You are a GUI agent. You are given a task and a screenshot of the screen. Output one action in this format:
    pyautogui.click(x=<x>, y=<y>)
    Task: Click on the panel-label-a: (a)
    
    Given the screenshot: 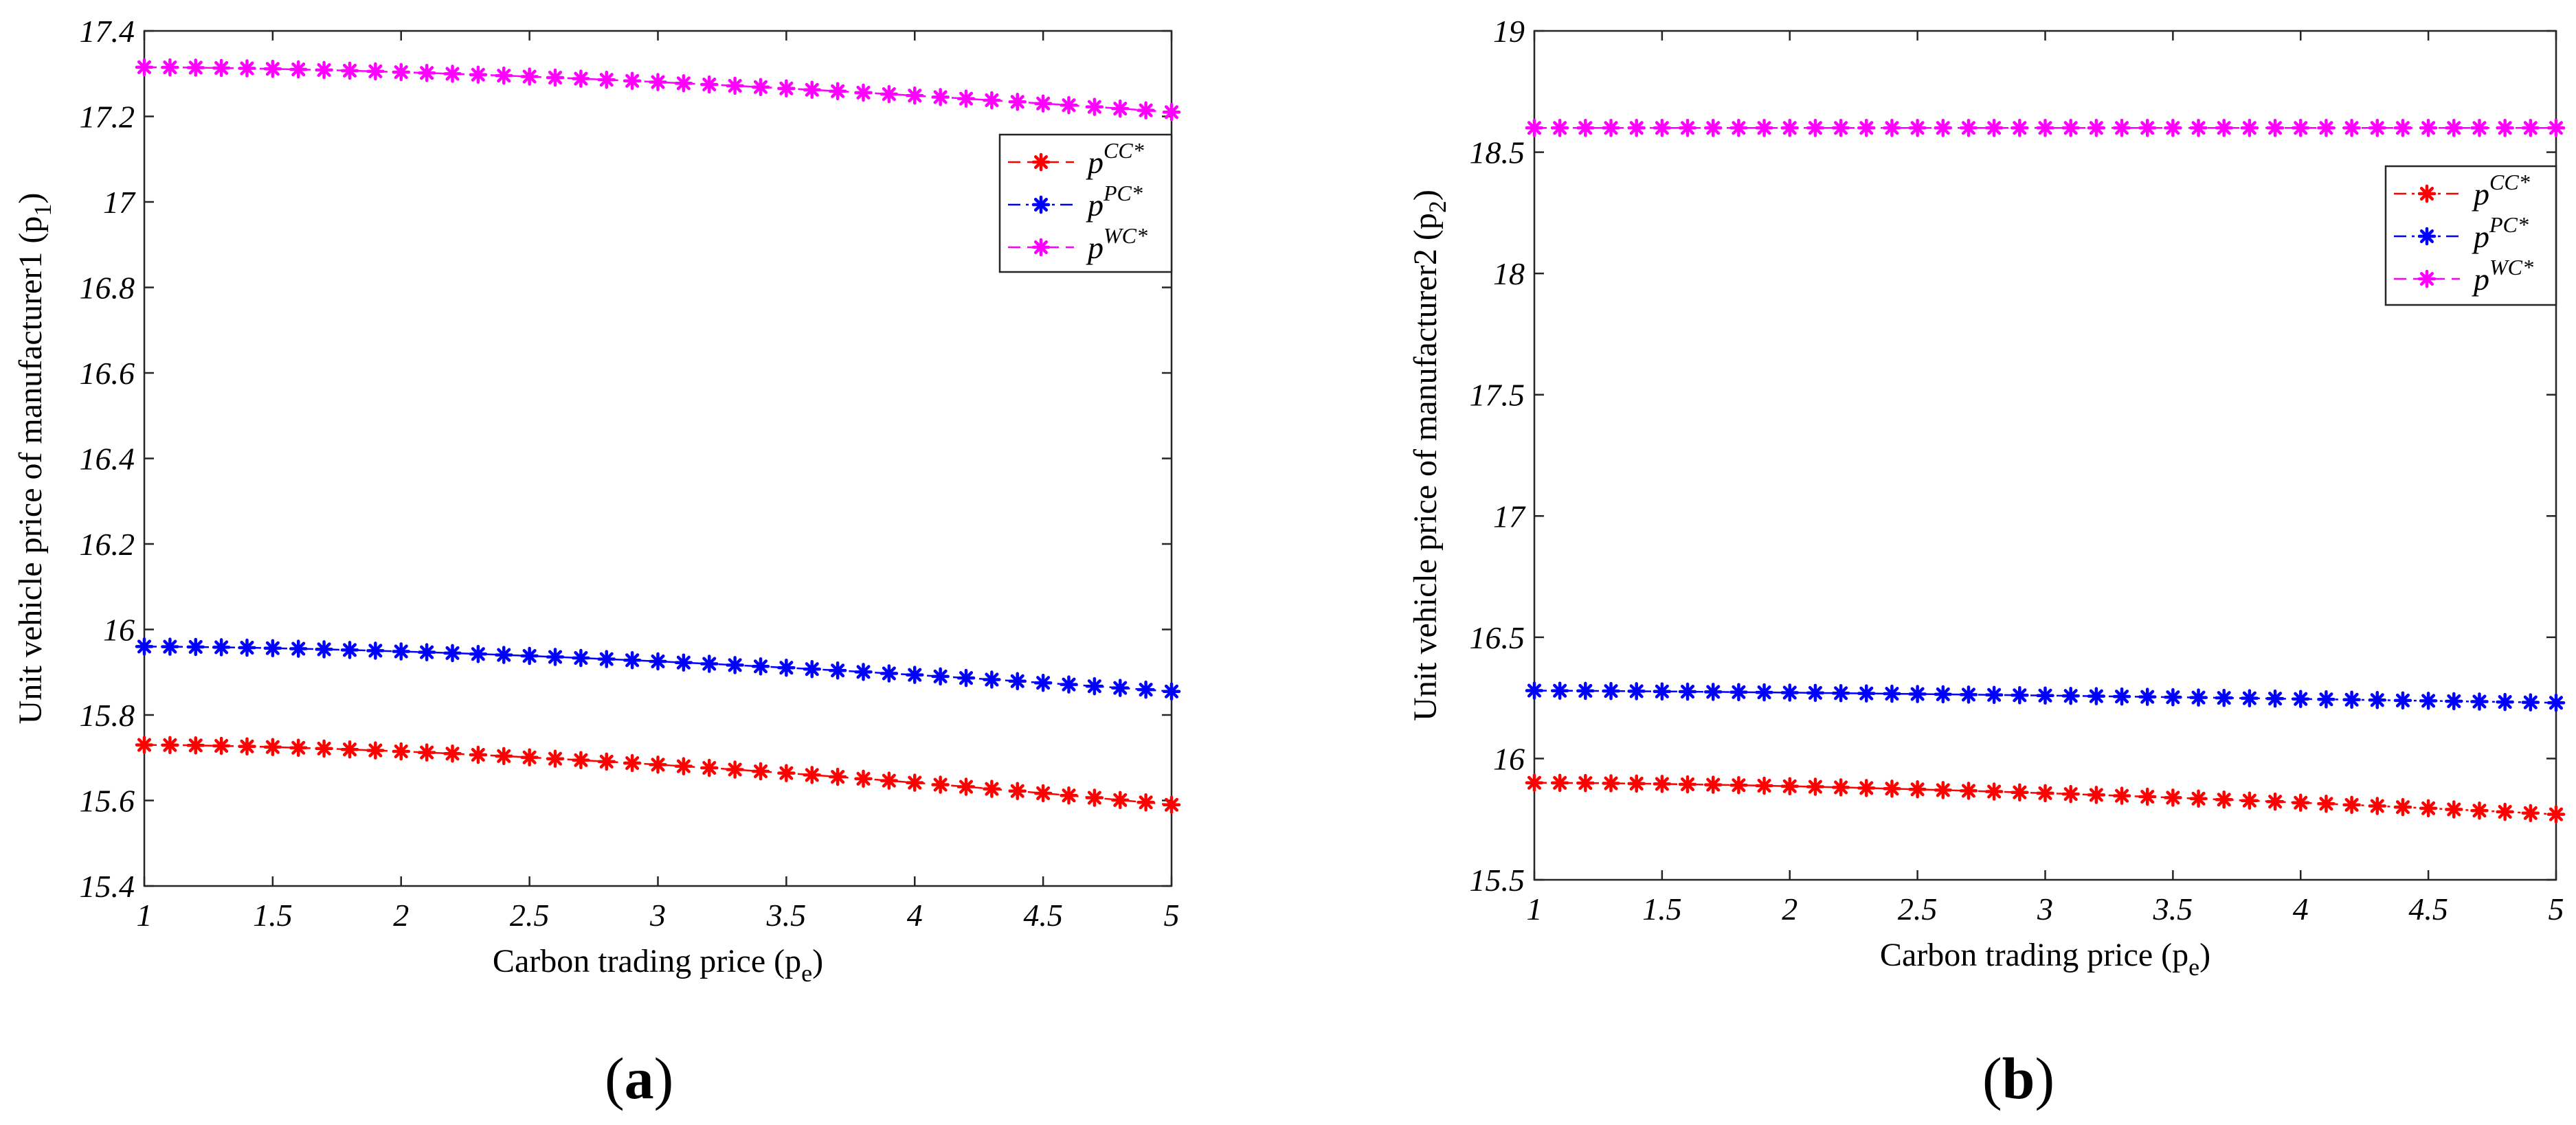 What is the action you would take?
    pyautogui.click(x=639, y=1078)
    